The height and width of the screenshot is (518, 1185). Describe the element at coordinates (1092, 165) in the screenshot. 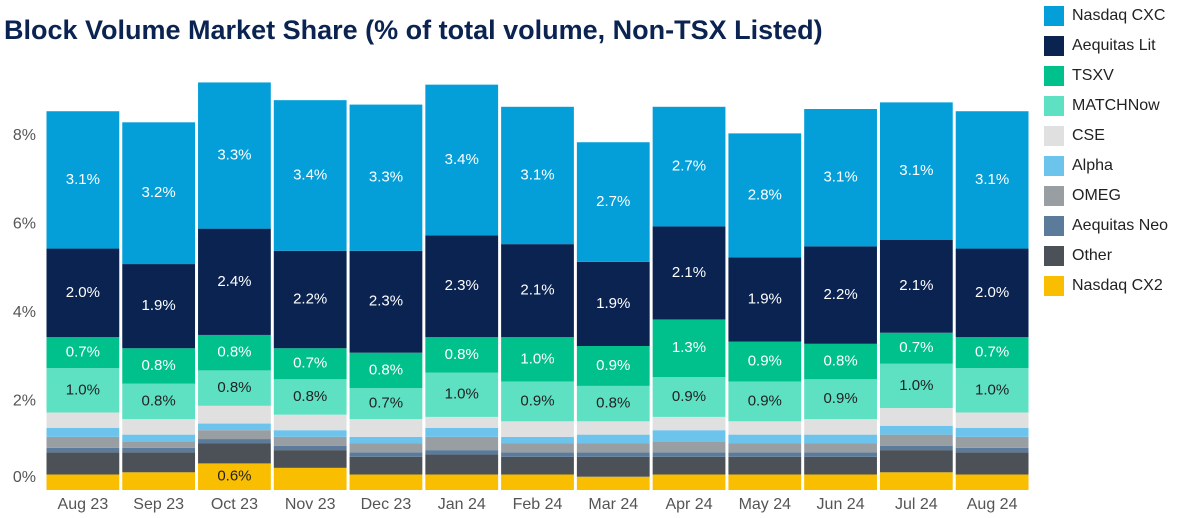

I see `legend-label: Alpha` at that location.